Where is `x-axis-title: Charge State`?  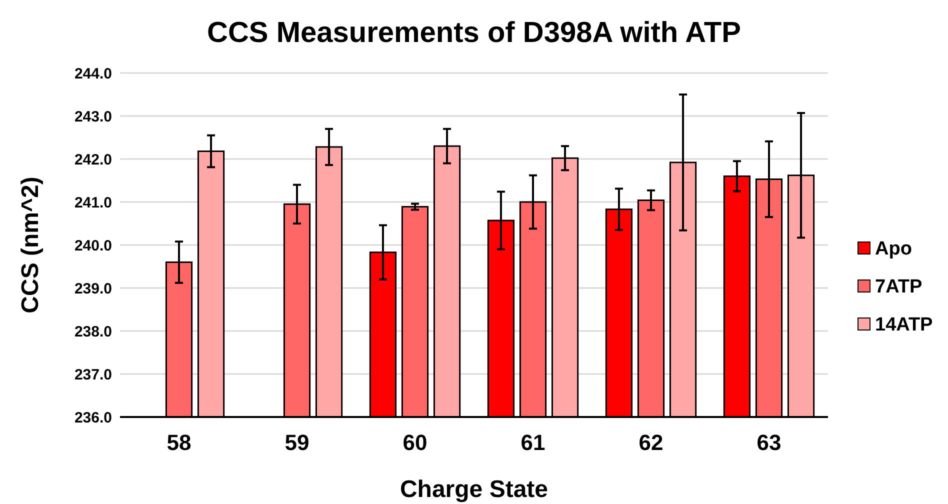 x-axis-title: Charge State is located at coordinates (474, 489).